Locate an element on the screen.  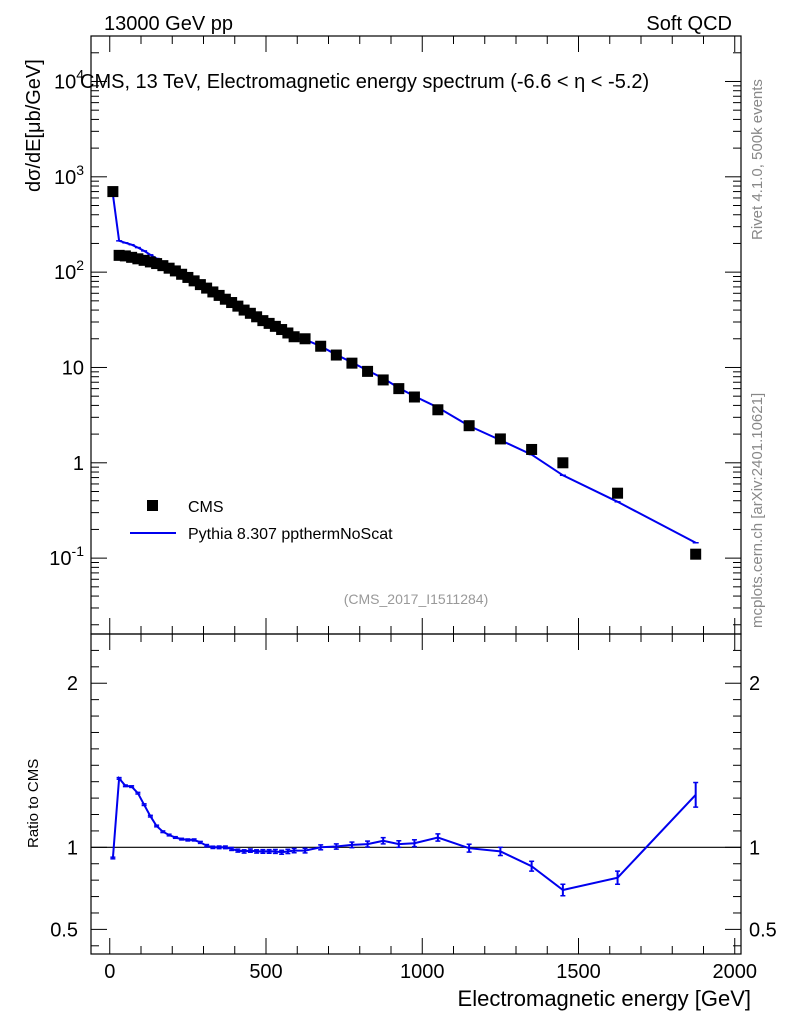
ratio-y-tick-label: 2 is located at coordinates (72, 684).